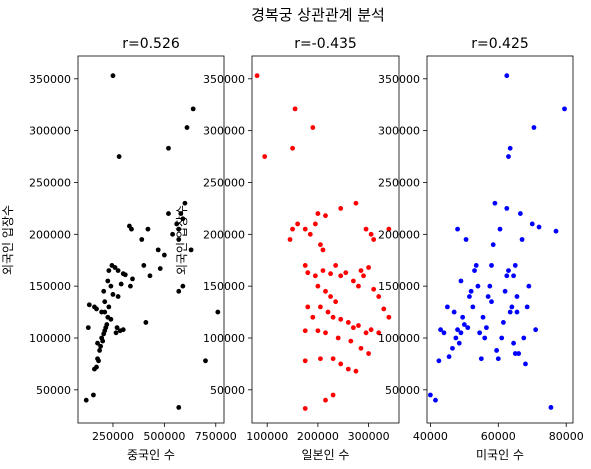 This screenshot has height=469, width=591. Describe the element at coordinates (224, 131) in the screenshot. I see `y-tick-label: 300000` at that location.